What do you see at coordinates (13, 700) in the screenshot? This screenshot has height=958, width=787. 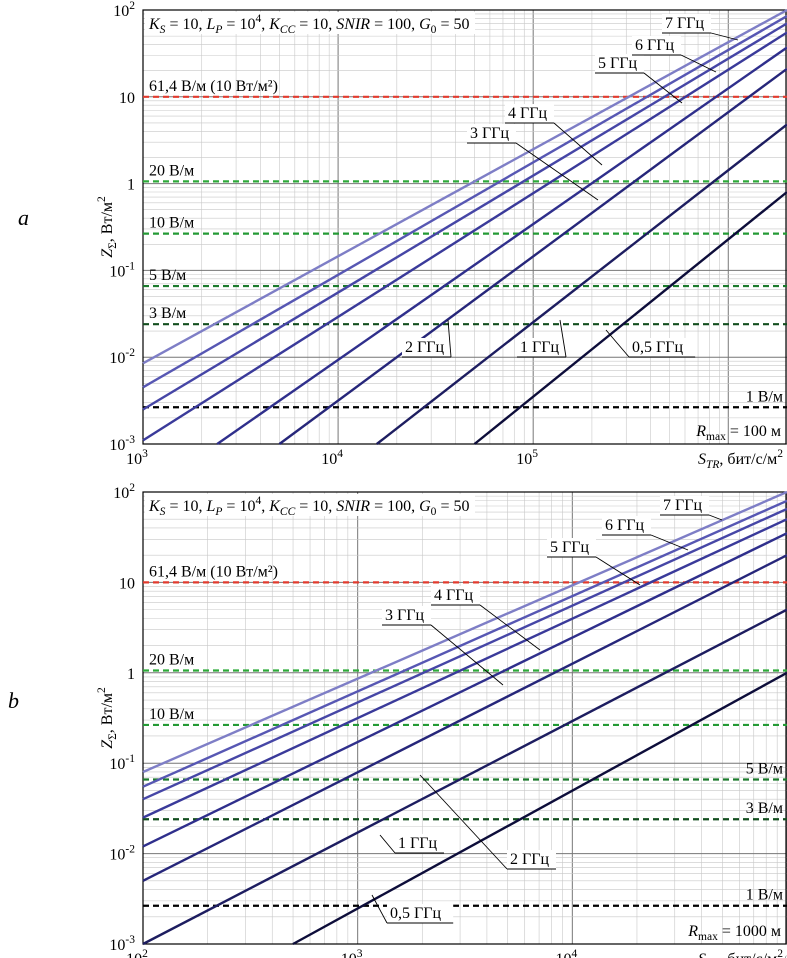 I see `panel-letter: b` at bounding box center [13, 700].